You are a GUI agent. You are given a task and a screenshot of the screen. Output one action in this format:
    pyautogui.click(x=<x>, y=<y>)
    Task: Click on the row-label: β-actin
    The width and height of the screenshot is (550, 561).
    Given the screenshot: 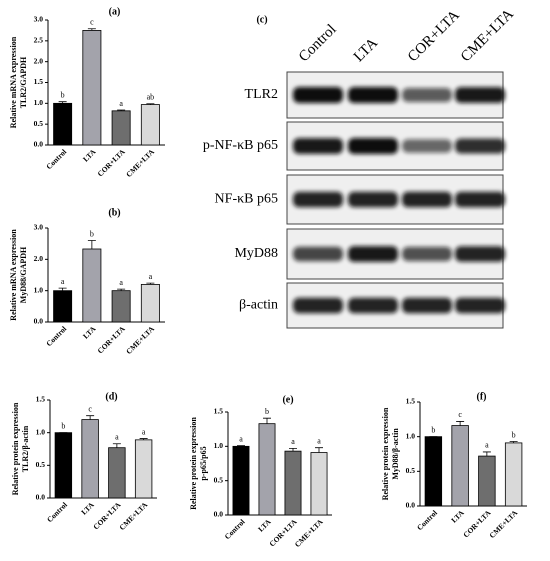 What is the action you would take?
    pyautogui.click(x=258, y=305)
    